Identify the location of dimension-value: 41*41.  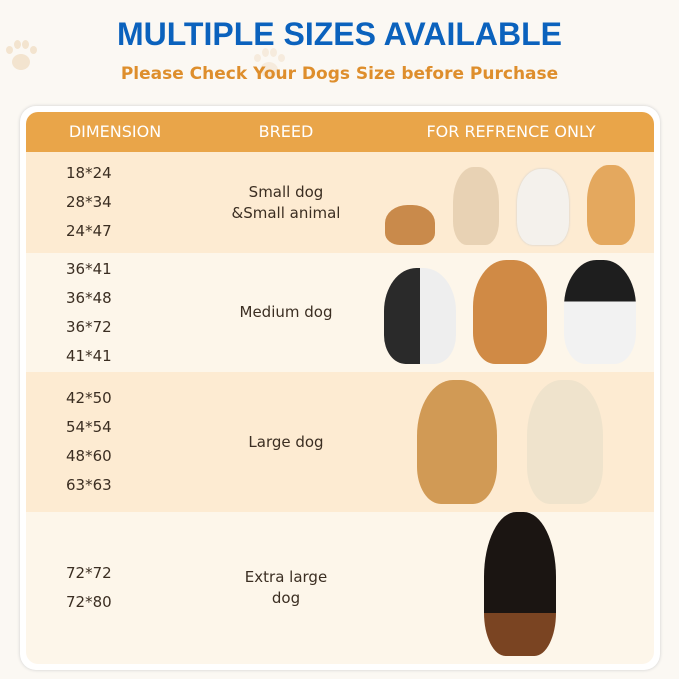
(89, 355).